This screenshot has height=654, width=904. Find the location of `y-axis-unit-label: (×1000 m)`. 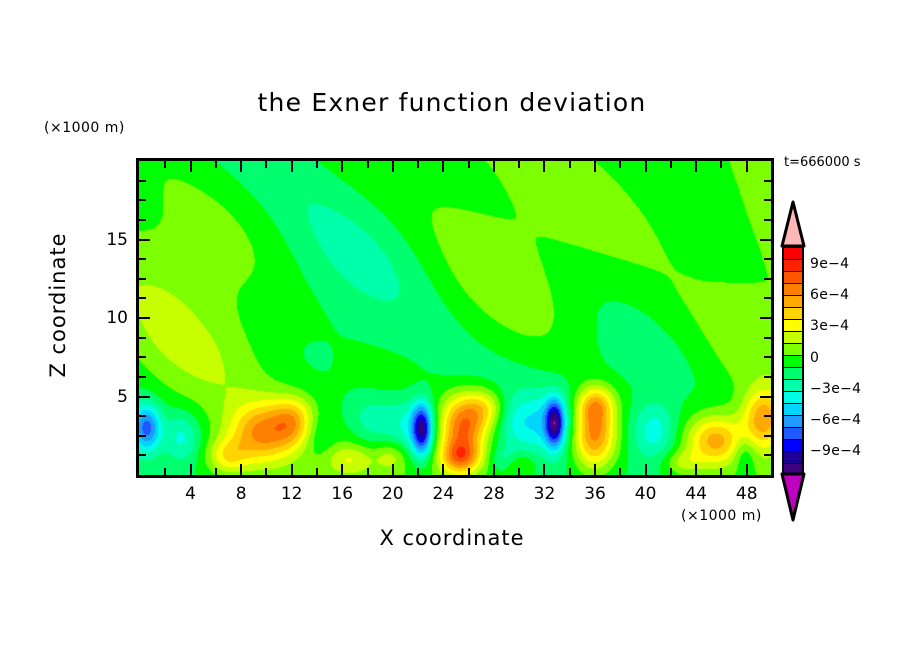

y-axis-unit-label: (×1000 m) is located at coordinates (84, 128).